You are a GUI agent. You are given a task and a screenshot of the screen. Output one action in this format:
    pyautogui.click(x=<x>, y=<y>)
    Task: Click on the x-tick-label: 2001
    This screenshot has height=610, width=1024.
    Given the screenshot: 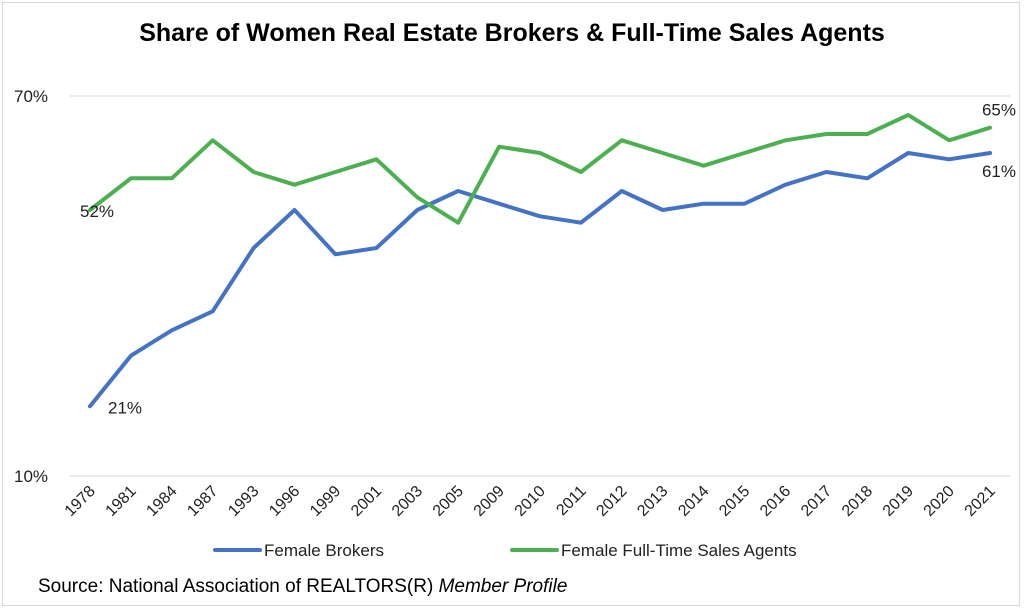 What is the action you would take?
    pyautogui.click(x=366, y=501)
    